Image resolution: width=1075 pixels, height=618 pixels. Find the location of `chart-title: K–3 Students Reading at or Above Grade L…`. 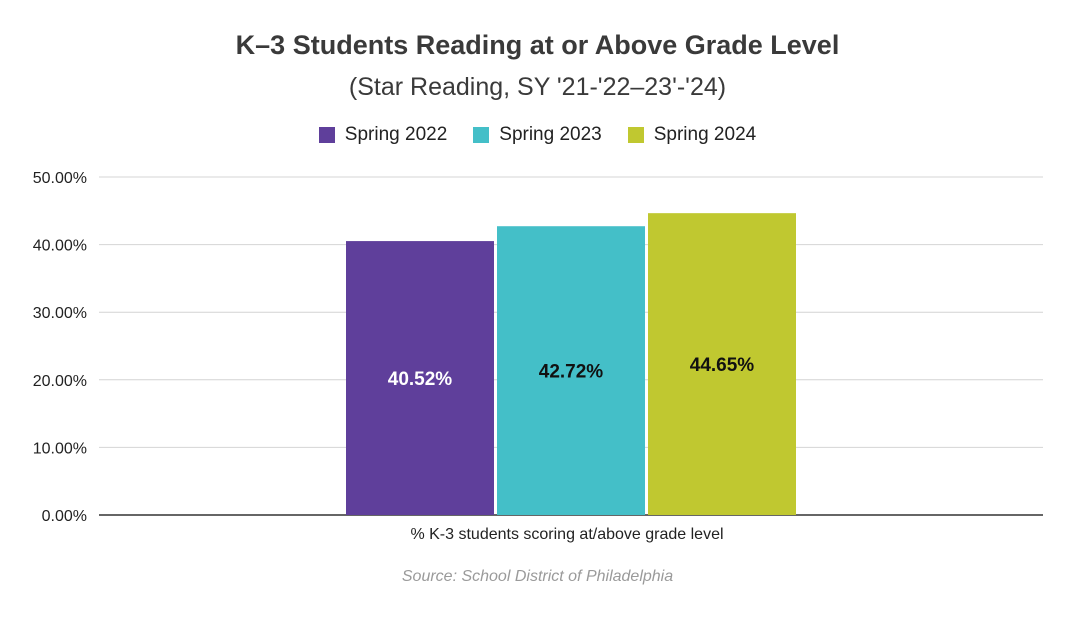

chart-title: K–3 Students Reading at or Above Grade L… is located at coordinates (537, 45).